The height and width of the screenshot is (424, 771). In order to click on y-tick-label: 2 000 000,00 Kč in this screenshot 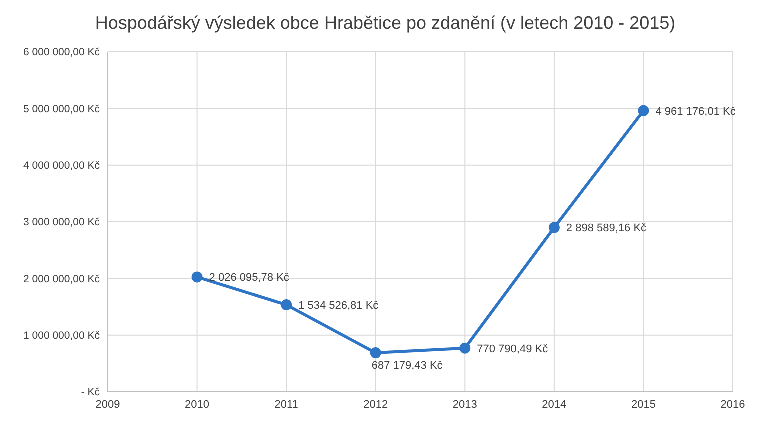, I will do `click(62, 279)`.